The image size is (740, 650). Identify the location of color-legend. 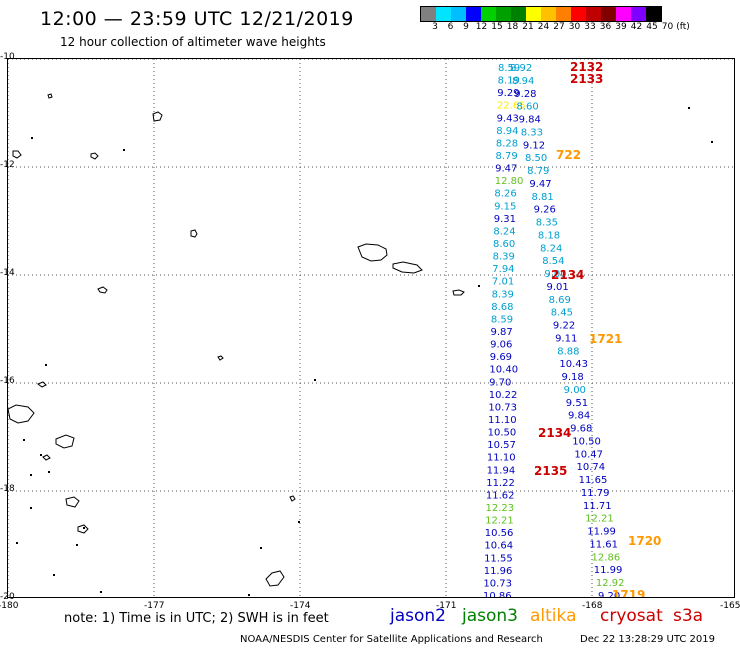
(541, 14).